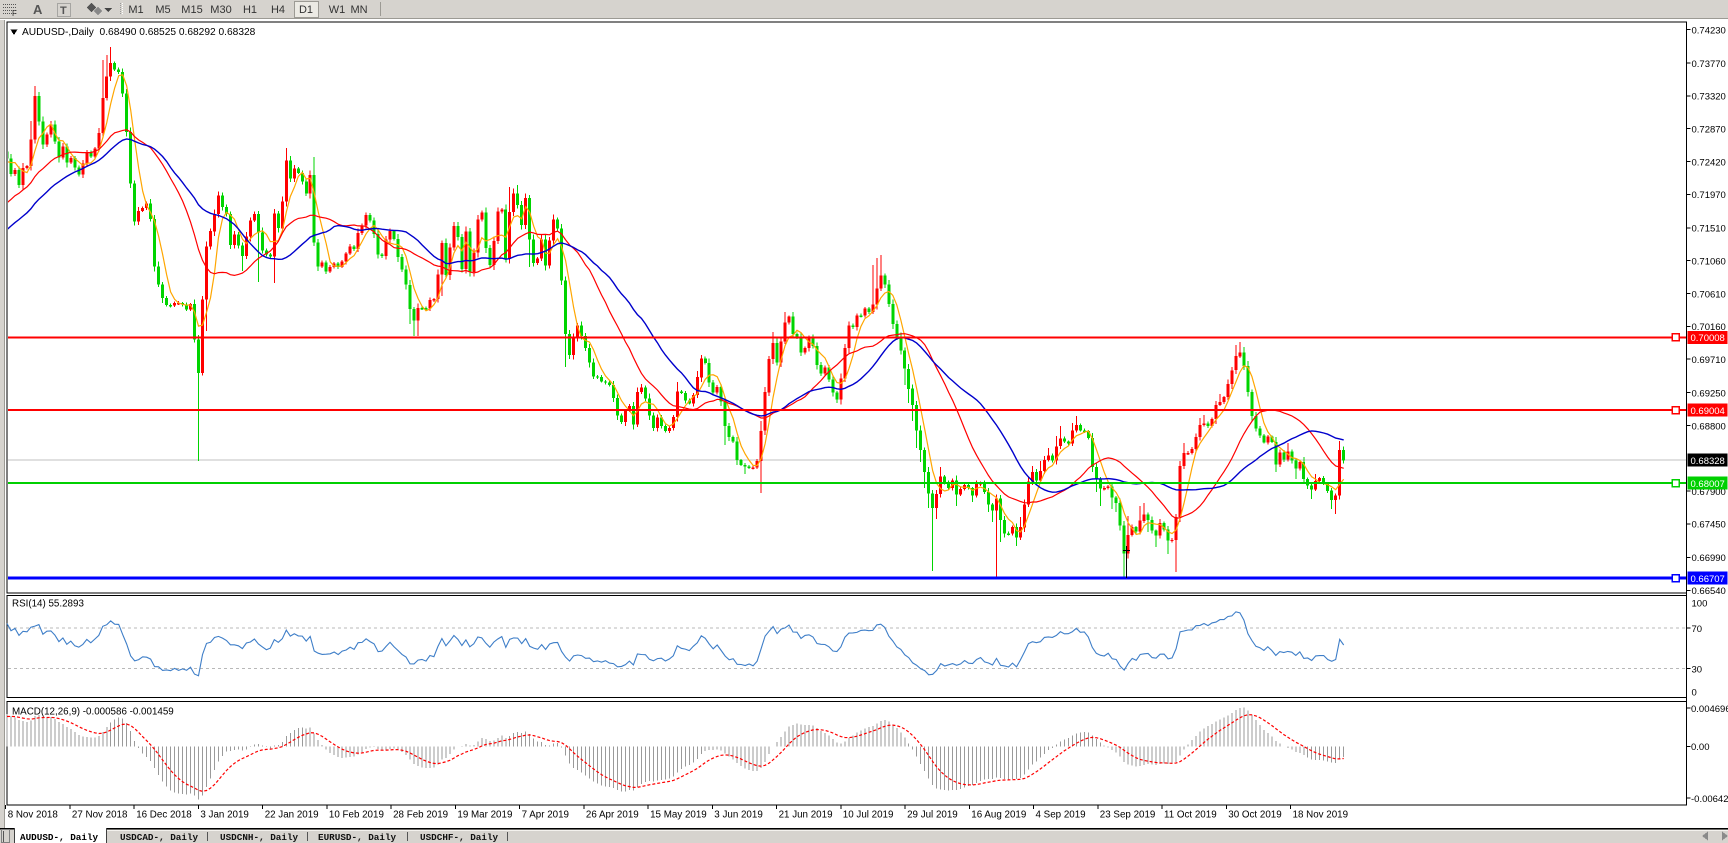 The width and height of the screenshot is (1728, 843). Describe the element at coordinates (678, 815) in the screenshot. I see `svg-text: 15 May 2019` at that location.